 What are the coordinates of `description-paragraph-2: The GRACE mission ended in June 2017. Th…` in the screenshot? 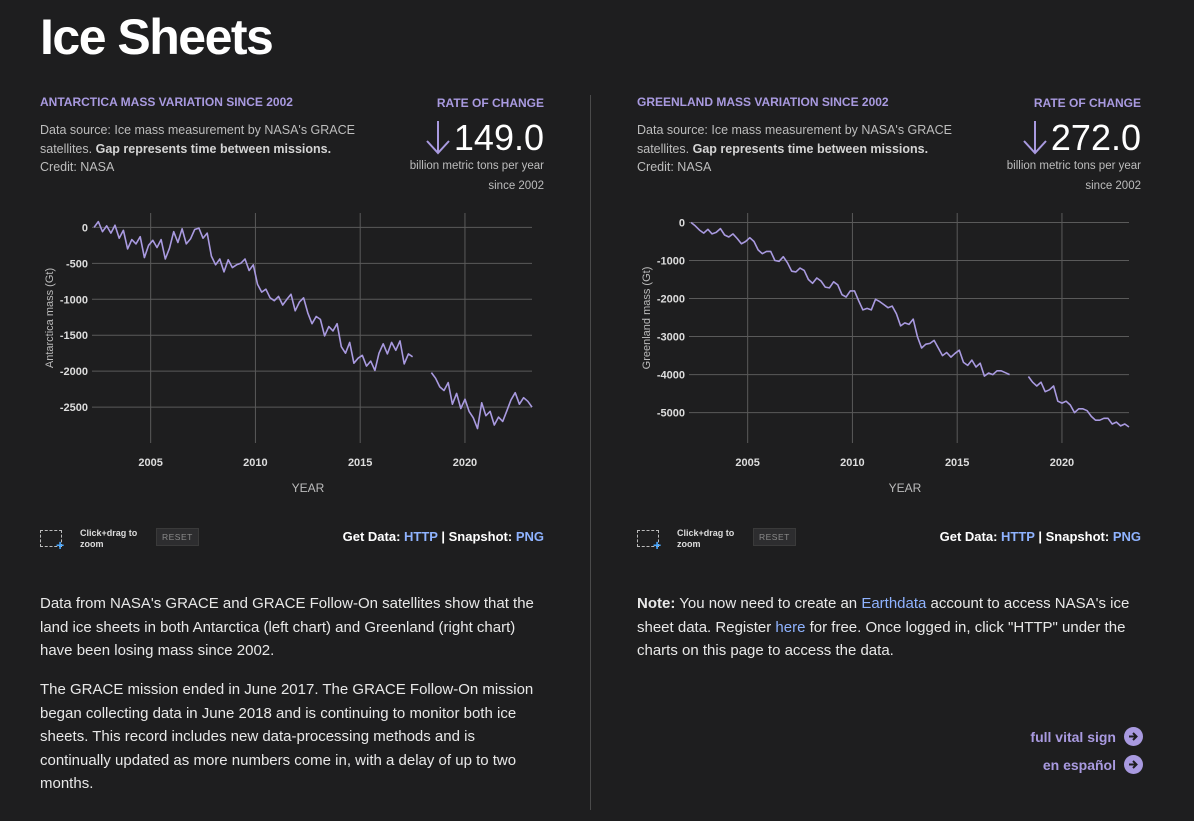 It's located at (287, 736).